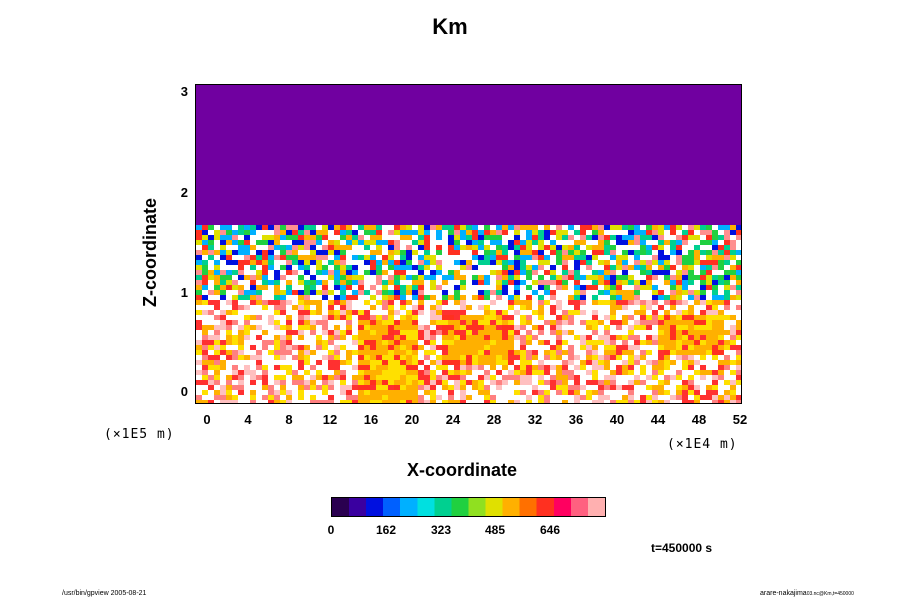  Describe the element at coordinates (289, 419) in the screenshot. I see `x-tick-label: 8` at that location.